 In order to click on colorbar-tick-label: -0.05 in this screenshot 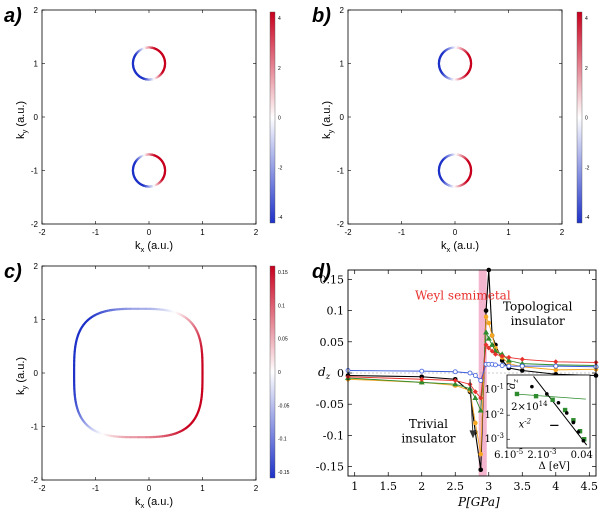, I will do `click(284, 406)`.